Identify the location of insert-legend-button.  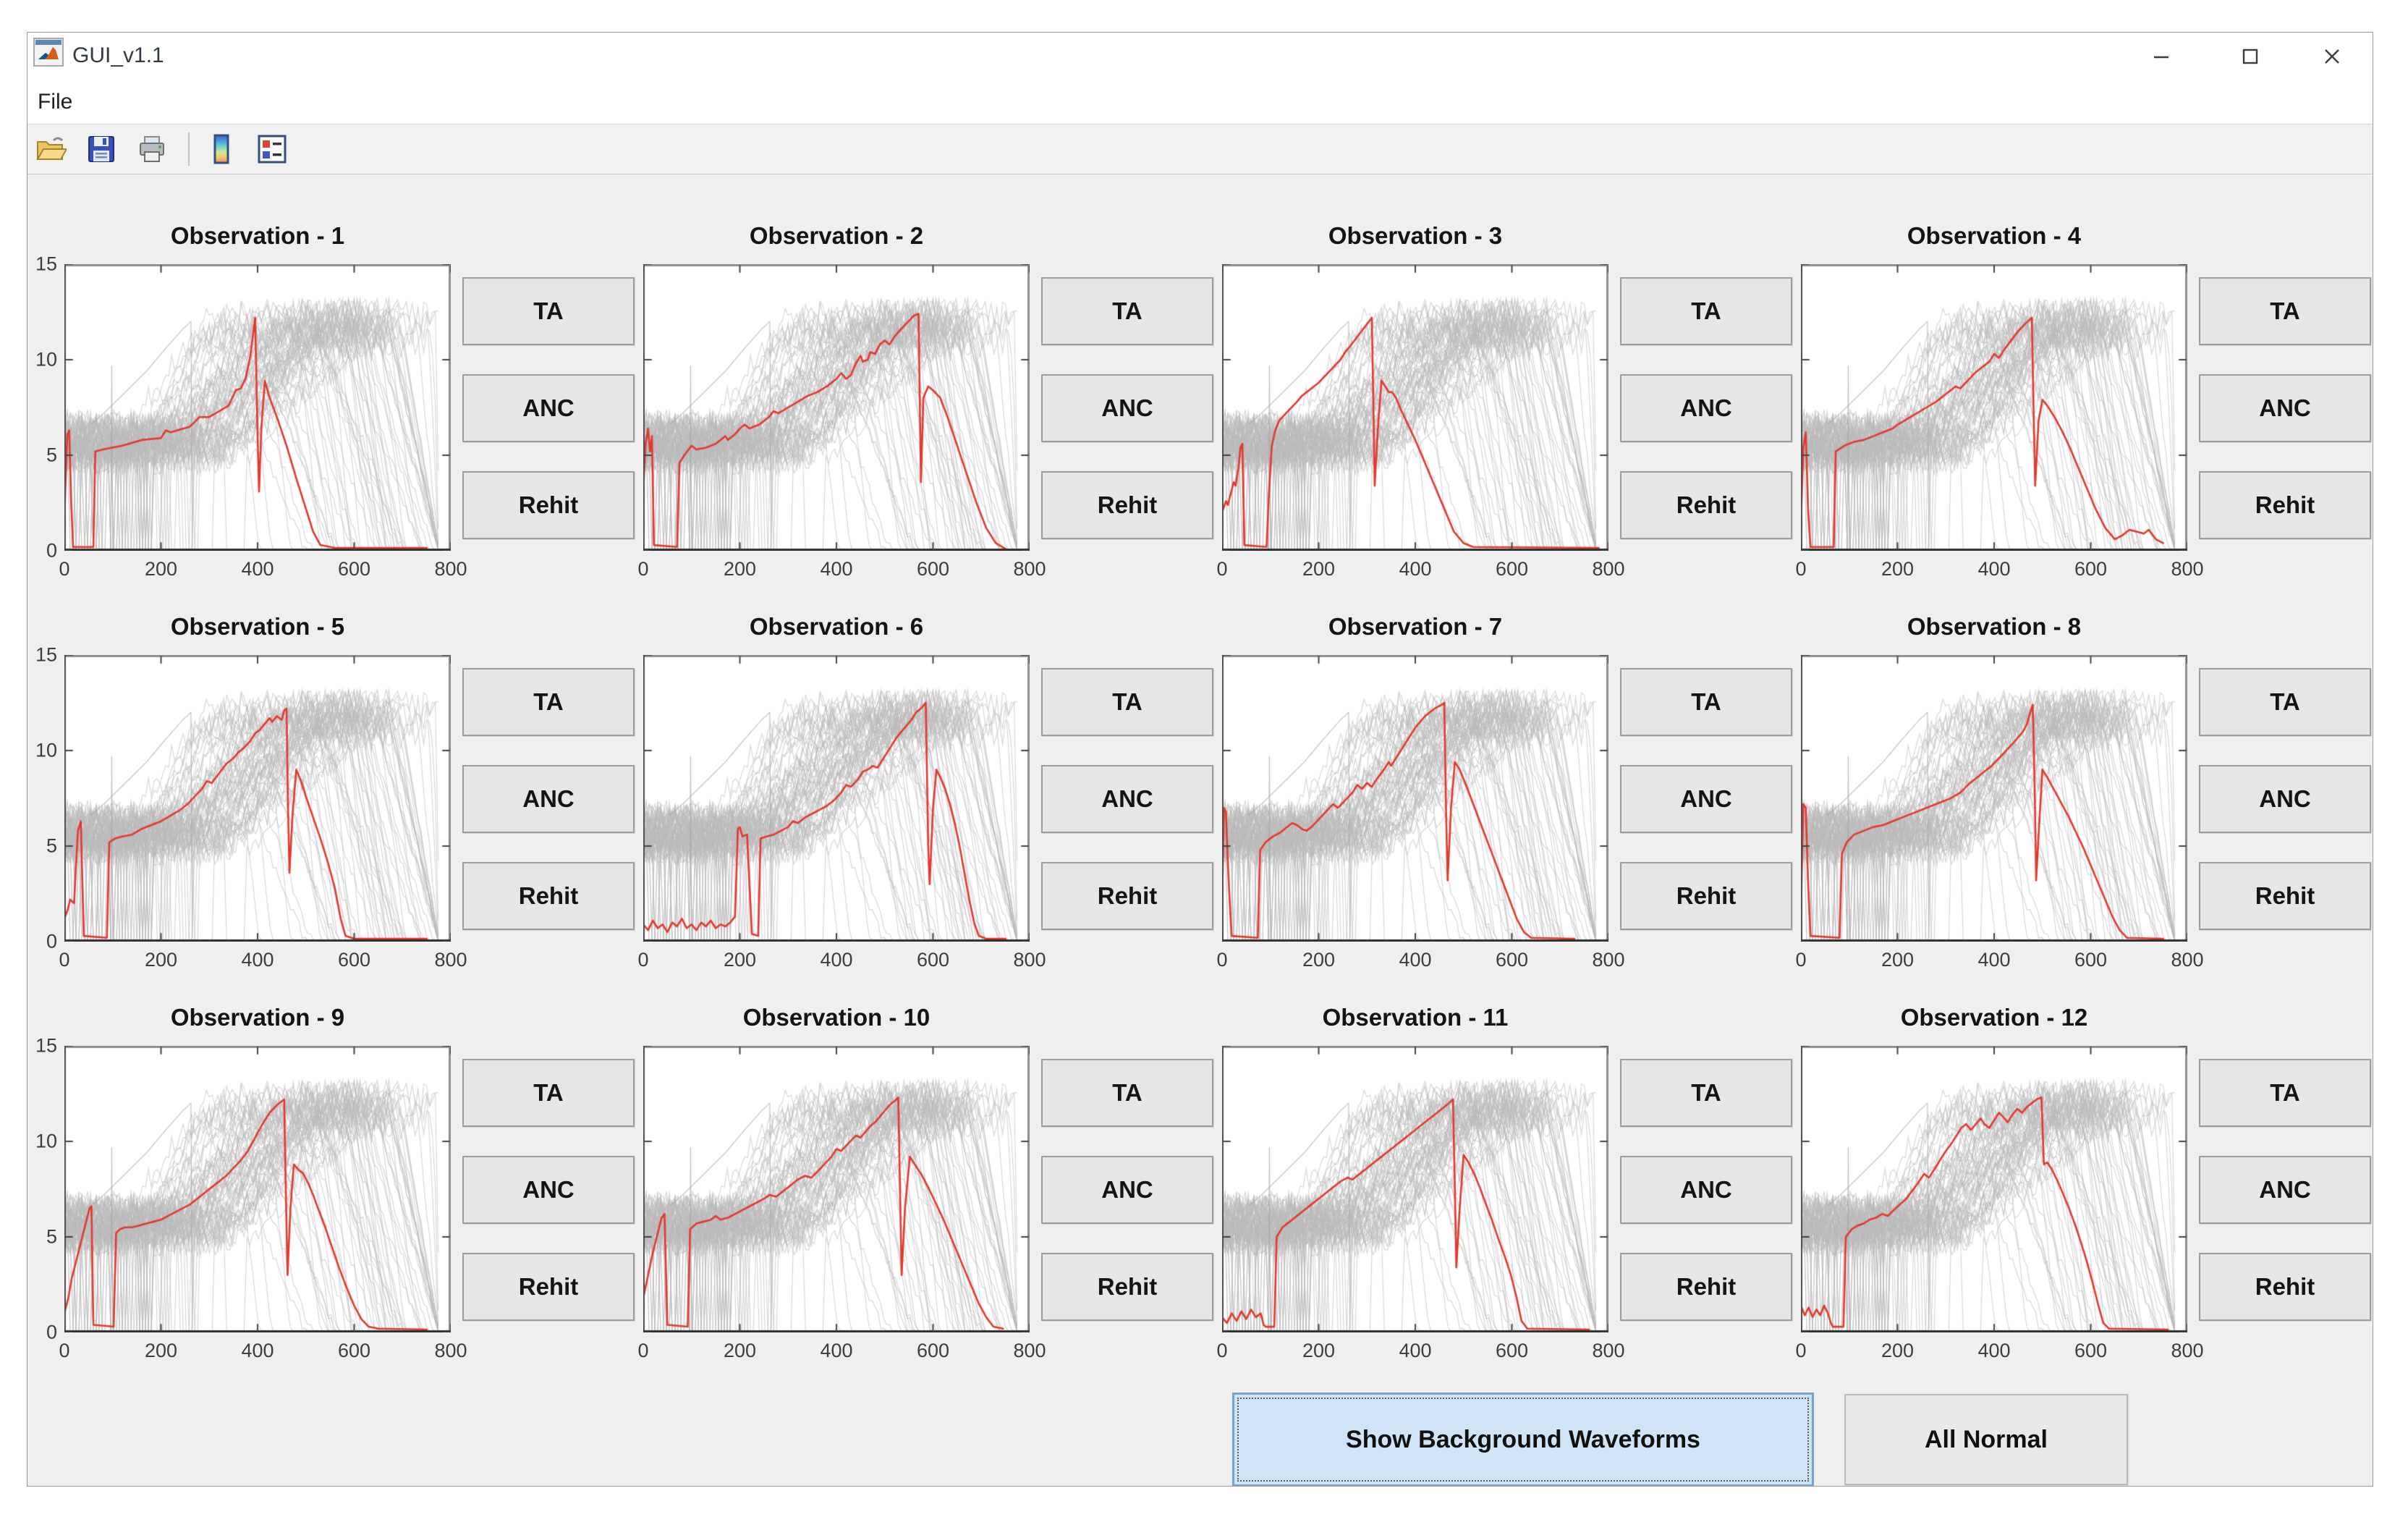
(272, 149).